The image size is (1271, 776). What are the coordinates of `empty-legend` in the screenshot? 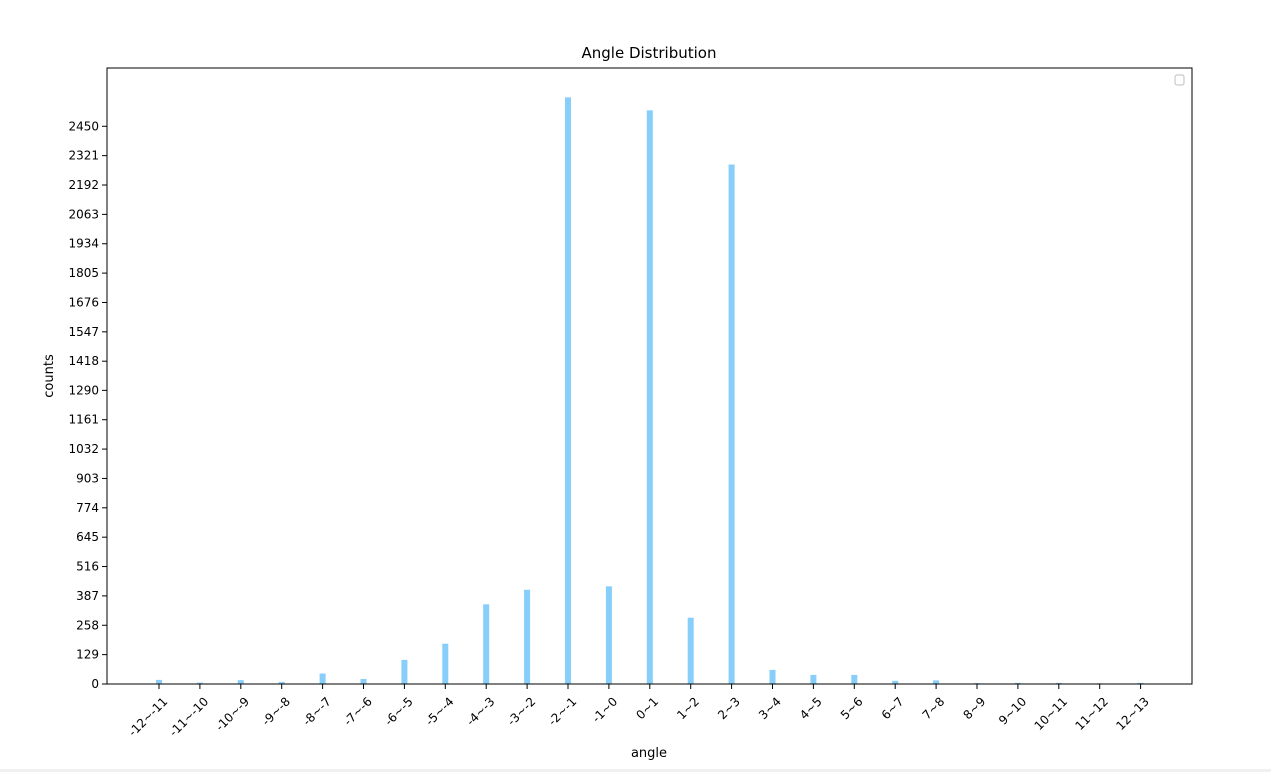 It's located at (1179, 80).